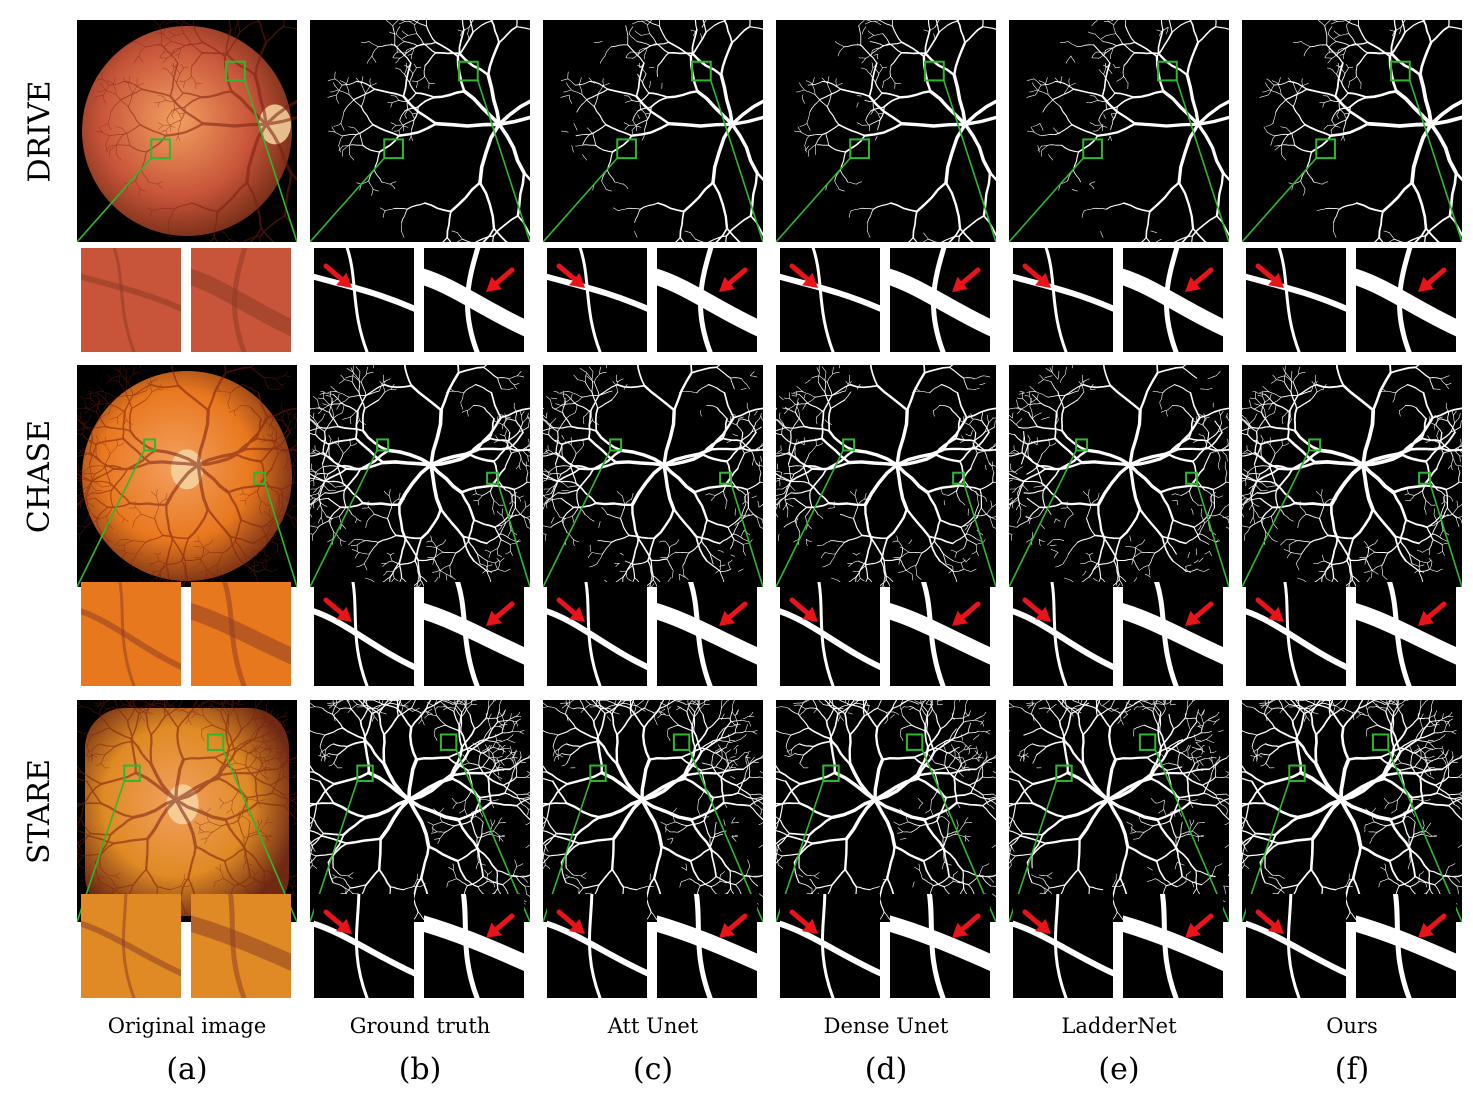 The height and width of the screenshot is (1104, 1473). I want to click on zoom-vessel, so click(364, 292).